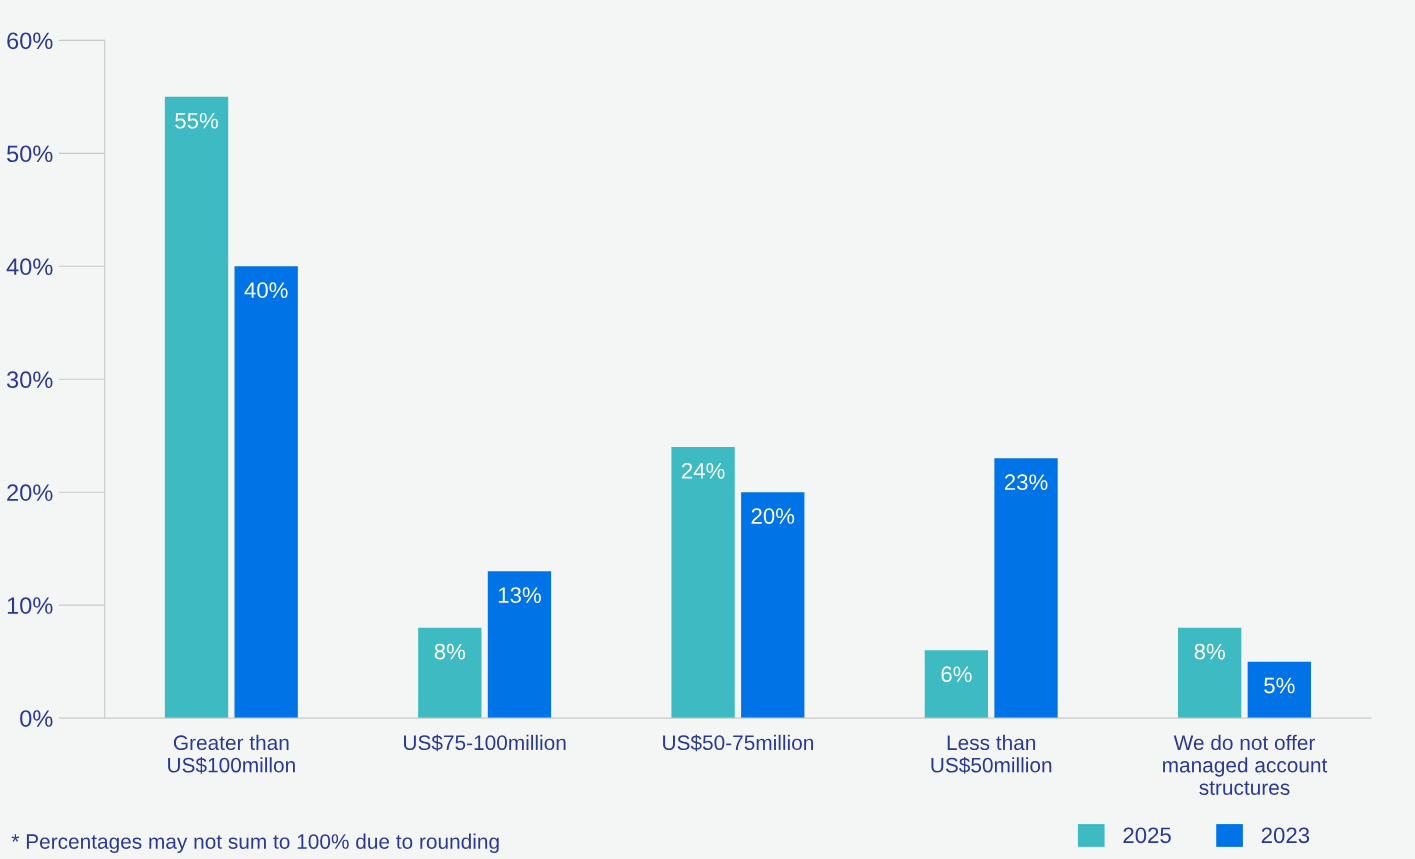  Describe the element at coordinates (991, 754) in the screenshot. I see `x-tick-label: Less than US$50million` at that location.